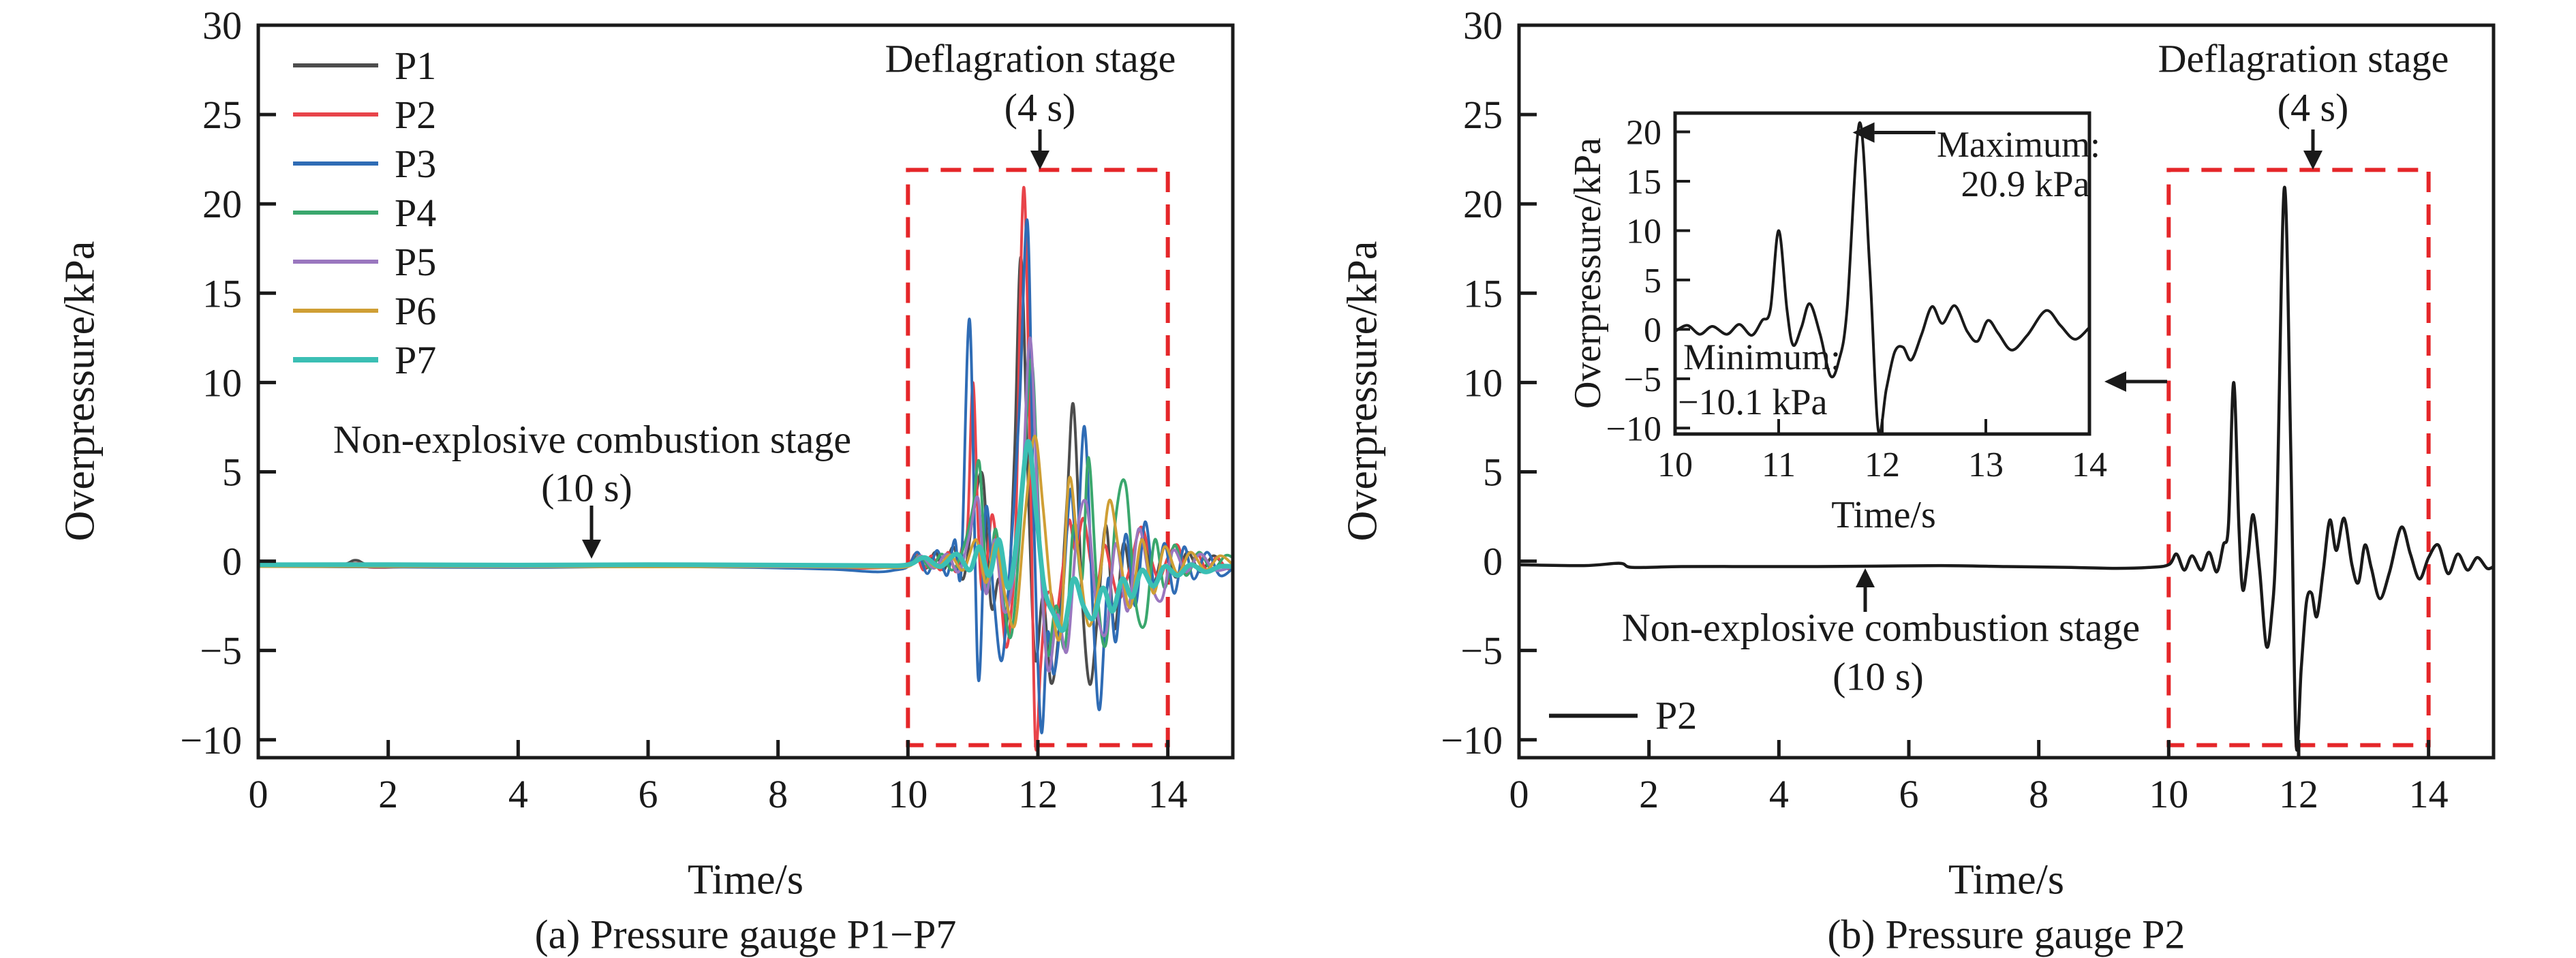 Image resolution: width=2576 pixels, height=958 pixels. What do you see at coordinates (80, 391) in the screenshot?
I see `y-axis-label-a: Overpressure/kPa` at bounding box center [80, 391].